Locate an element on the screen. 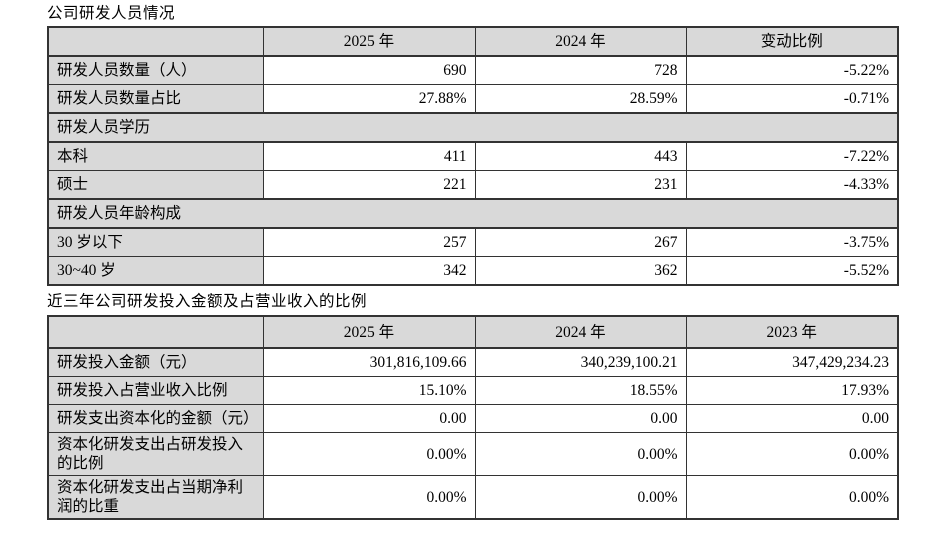 The width and height of the screenshot is (933, 548). value-cell: 267 is located at coordinates (580, 242).